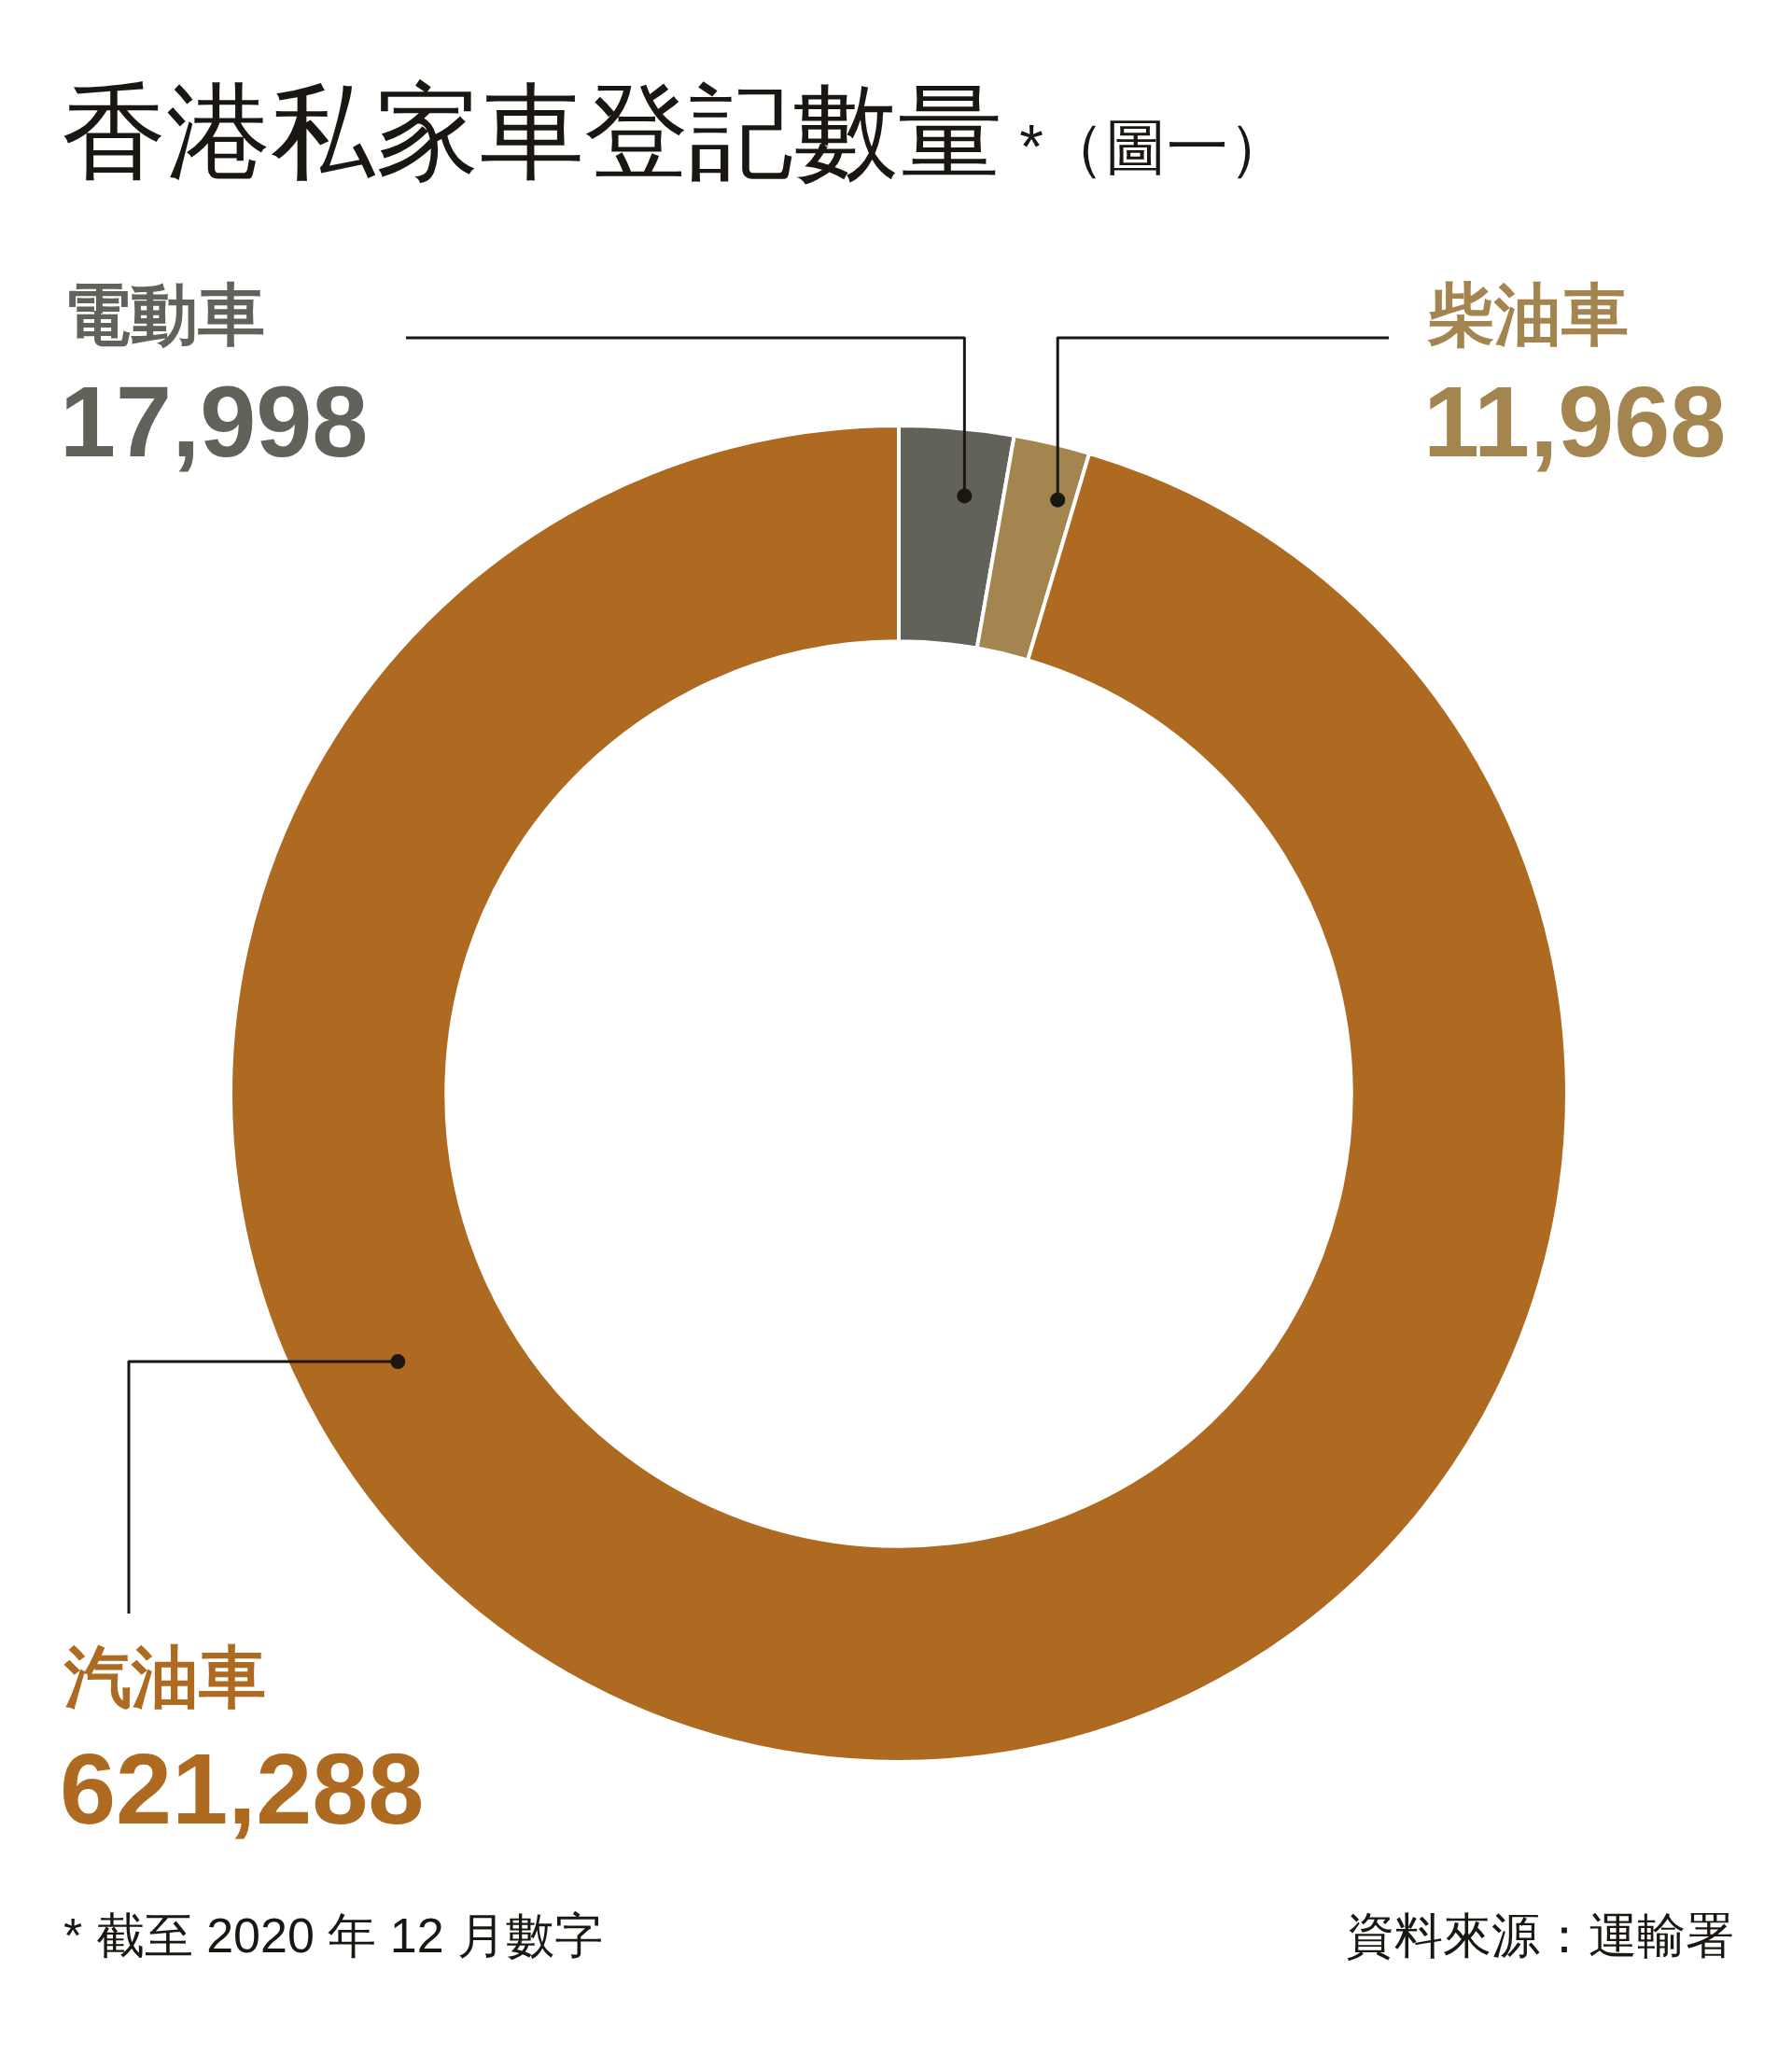 The height and width of the screenshot is (2054, 1792). Describe the element at coordinates (1528, 314) in the screenshot. I see `slice-label: 柴油車` at that location.